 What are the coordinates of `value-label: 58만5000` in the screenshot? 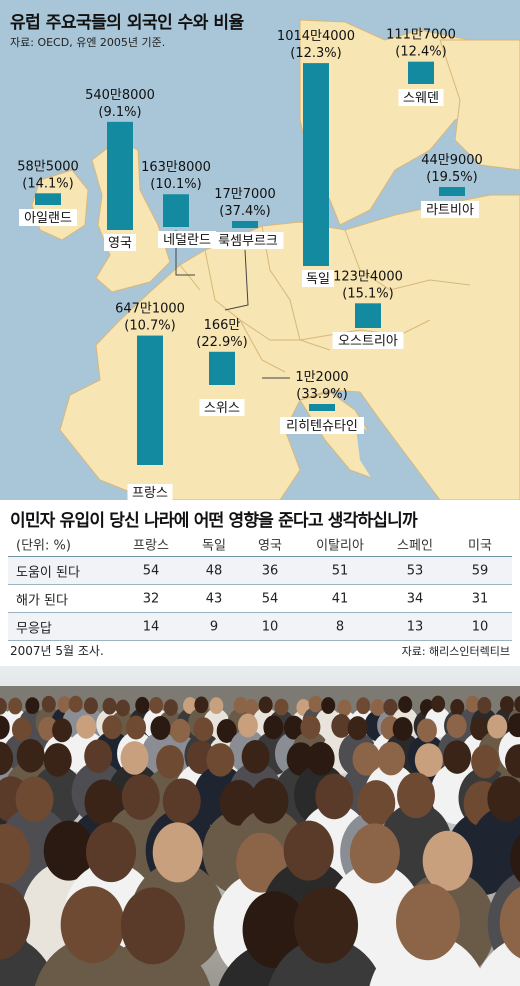 It's located at (48, 166).